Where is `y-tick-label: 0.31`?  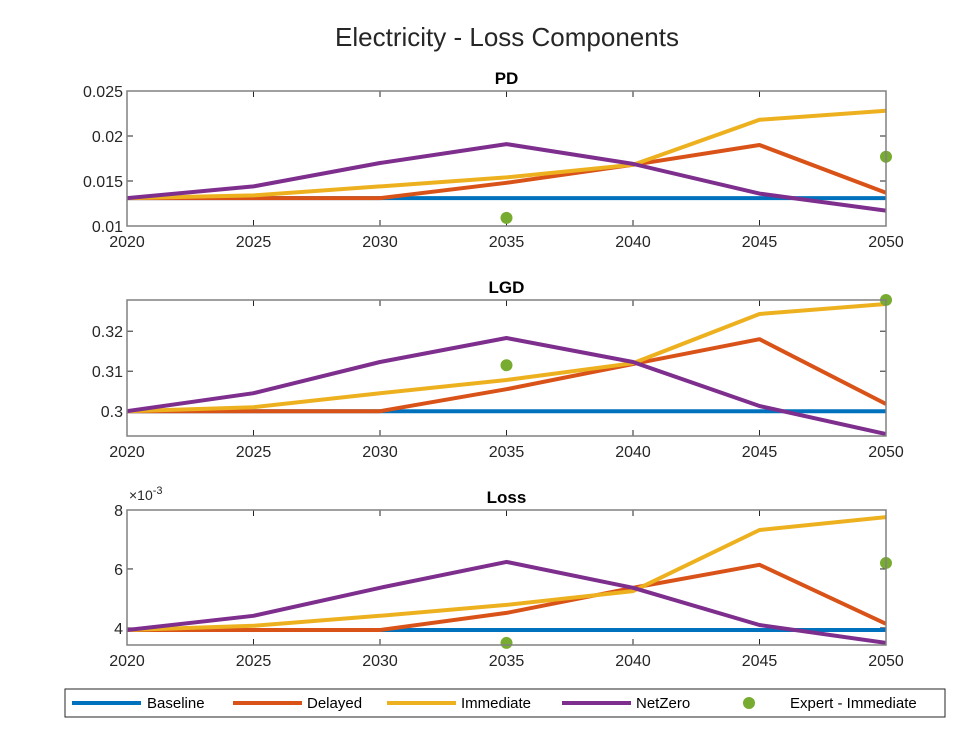
y-tick-label: 0.31 is located at coordinates (107, 372).